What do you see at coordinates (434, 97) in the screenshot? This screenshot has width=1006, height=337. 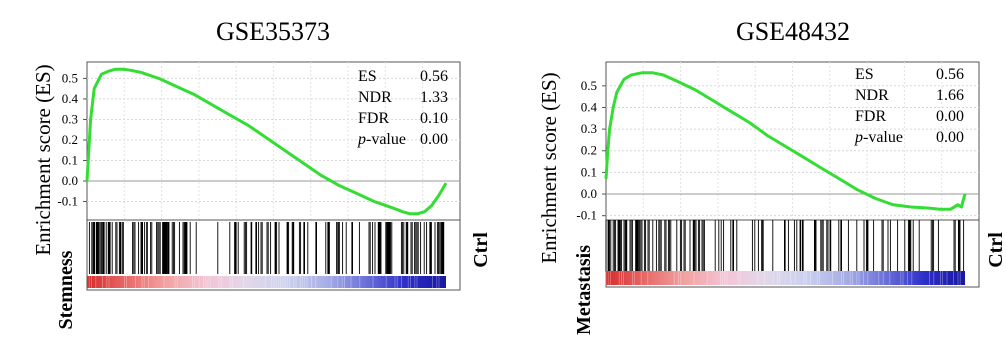 I see `stat-value: 1.33` at bounding box center [434, 97].